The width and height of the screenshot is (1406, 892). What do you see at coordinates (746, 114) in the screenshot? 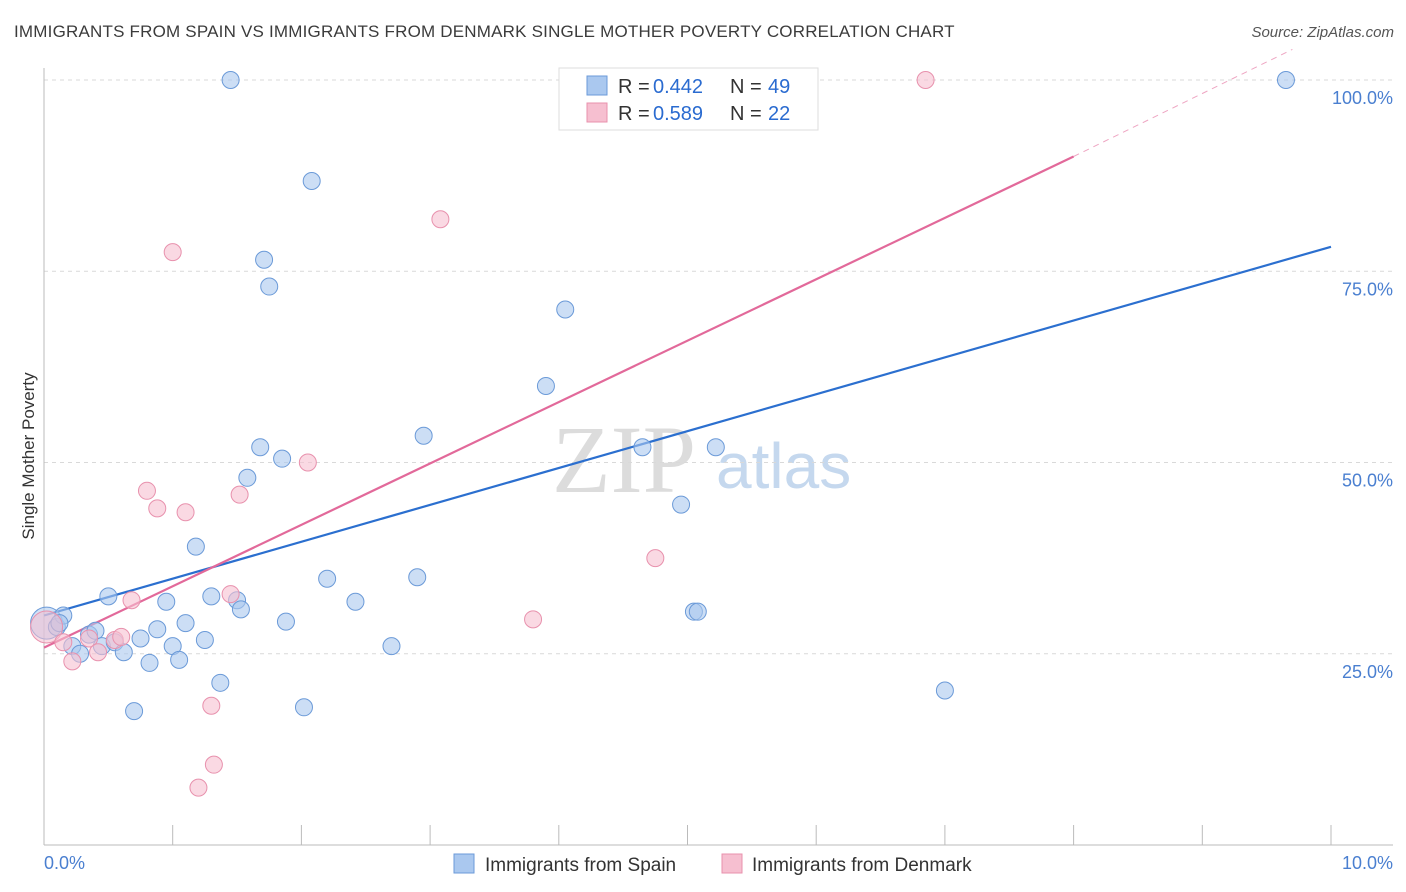
I see `legend-n-label-denmark: N =` at bounding box center [746, 114].